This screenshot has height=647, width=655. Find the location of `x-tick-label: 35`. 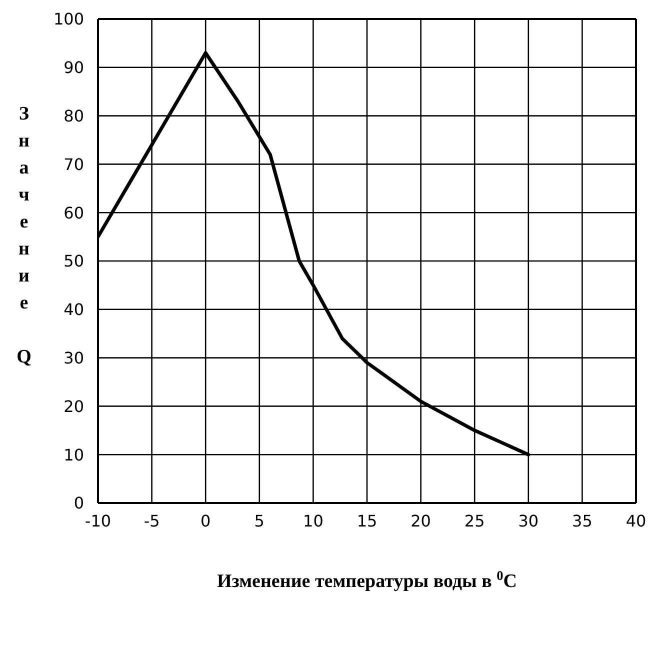

x-tick-label: 35 is located at coordinates (582, 520).